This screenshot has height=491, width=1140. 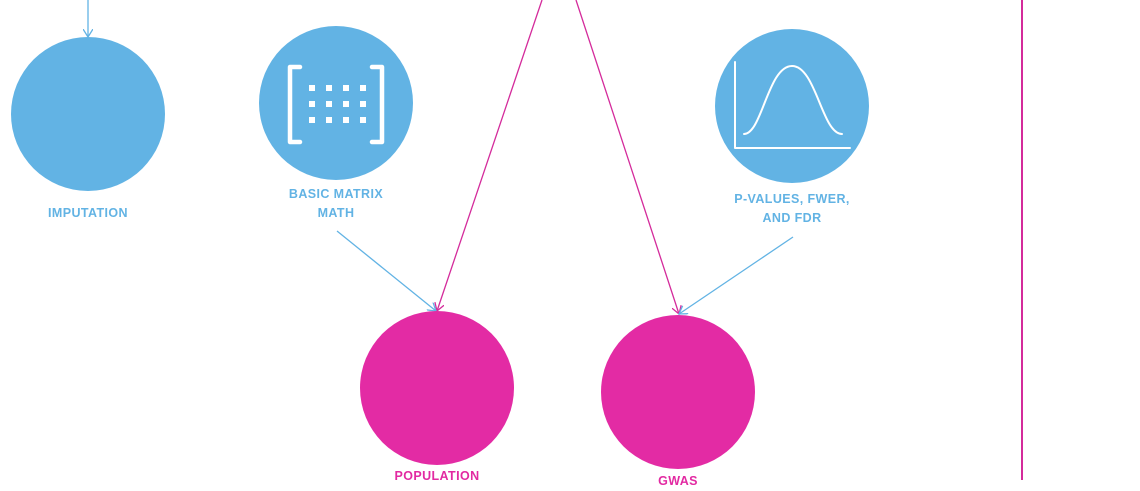 I want to click on matrix-icon, so click(x=336, y=104).